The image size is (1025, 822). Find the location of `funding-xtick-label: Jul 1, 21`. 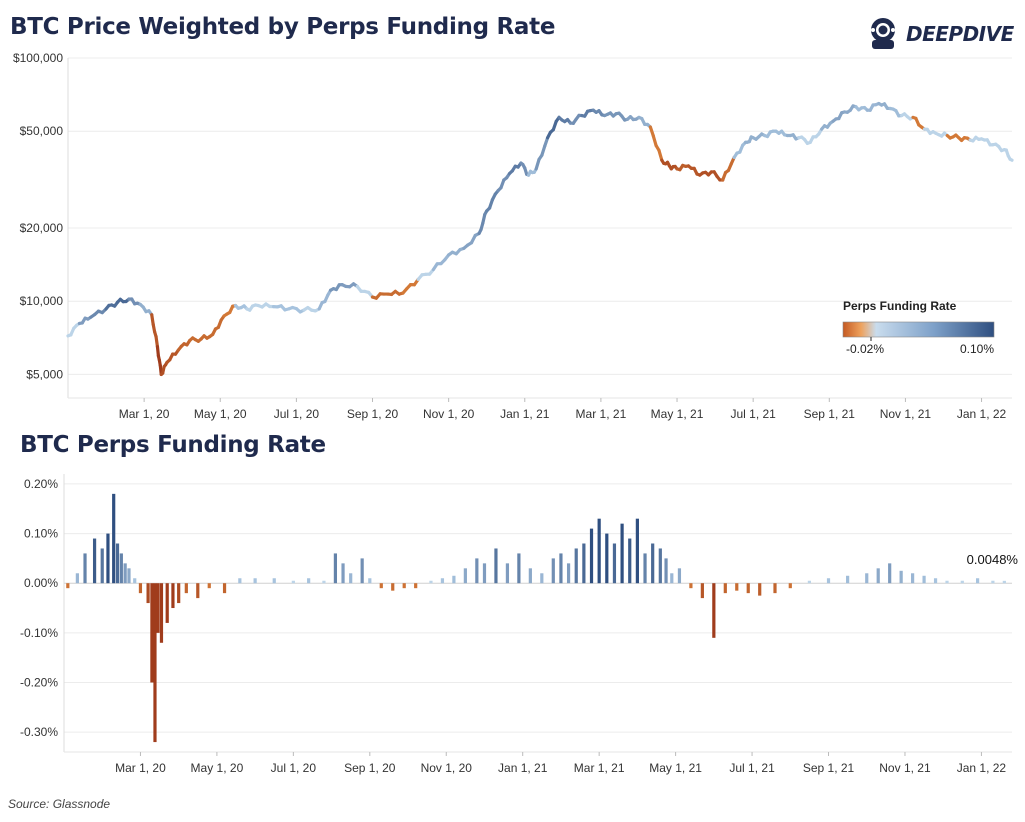

funding-xtick-label: Jul 1, 21 is located at coordinates (752, 768).